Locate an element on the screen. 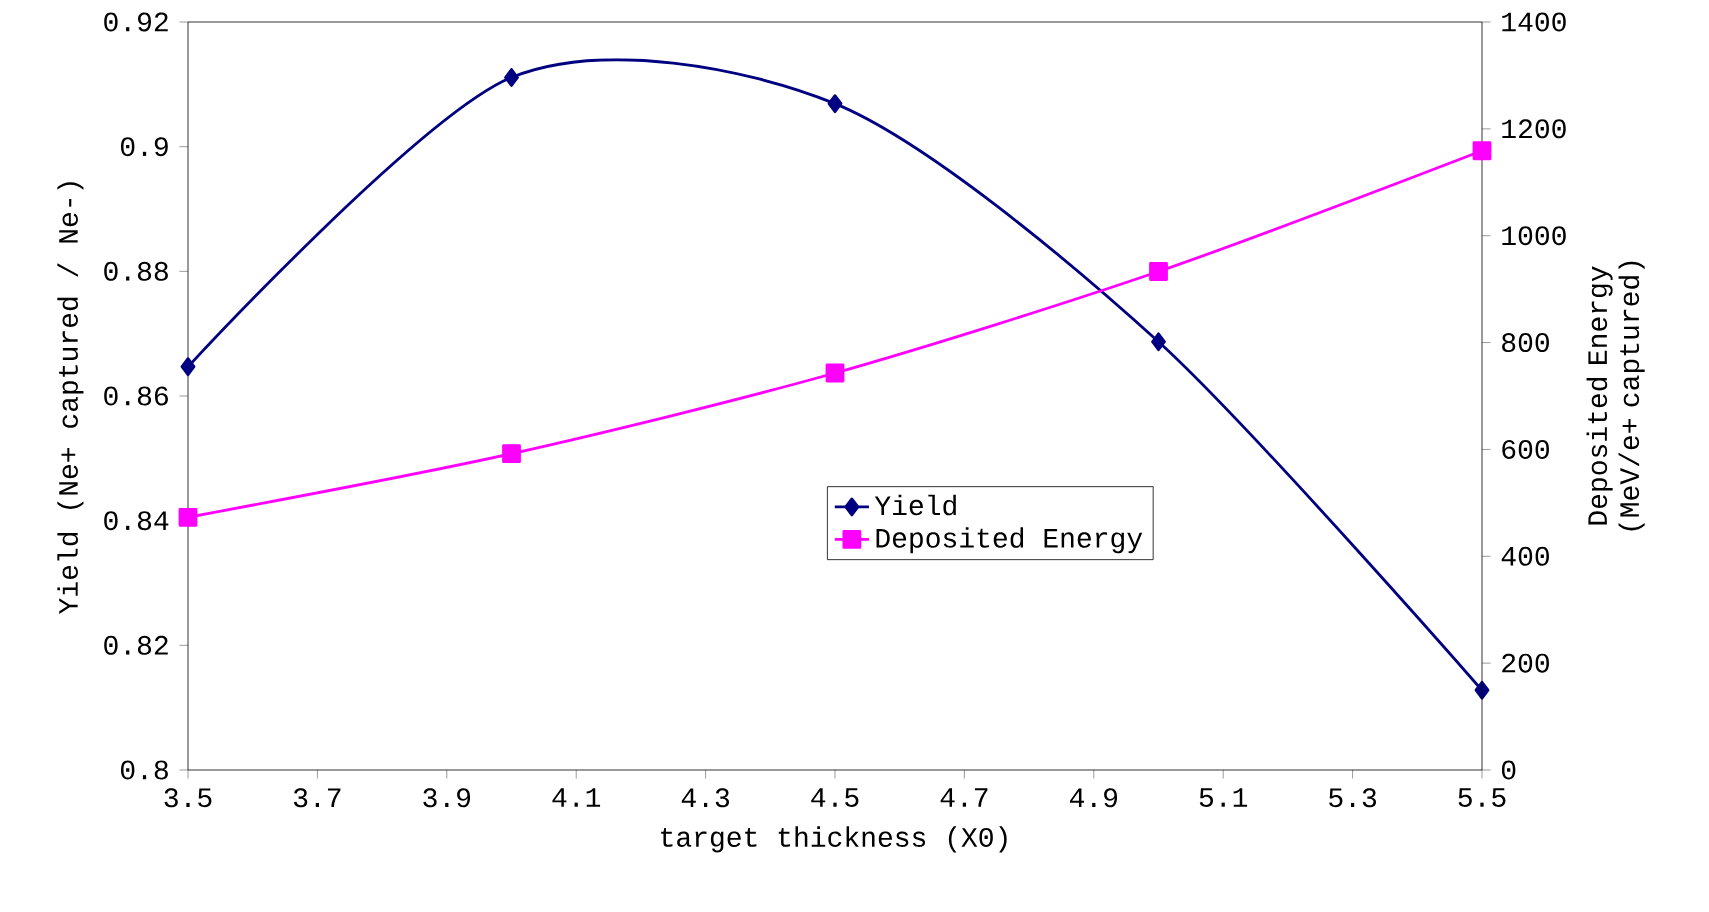 This screenshot has height=912, width=1709. y-tick-label: 0.82 is located at coordinates (136, 645).